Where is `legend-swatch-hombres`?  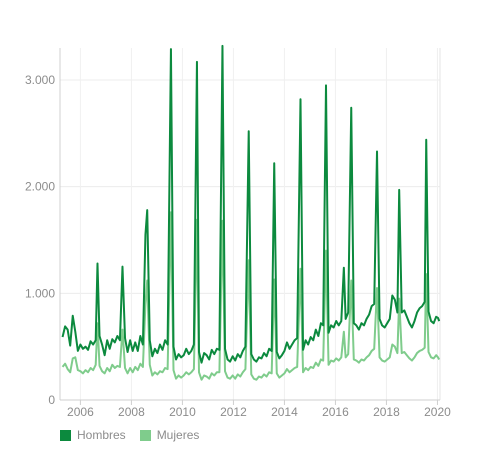 legend-swatch-hombres is located at coordinates (65, 435).